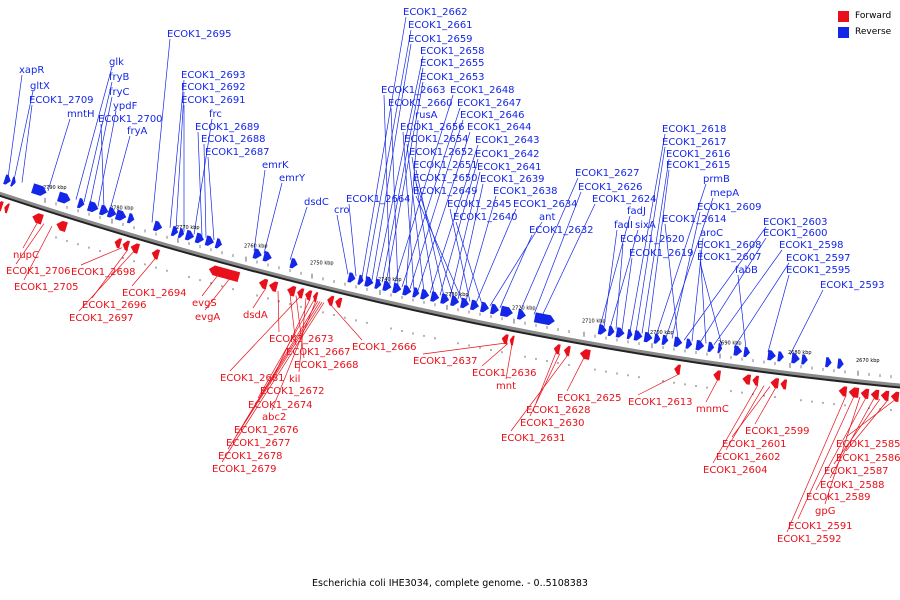  I want to click on reverse-gene-label-ecok1-2650: ECOK1_2650, so click(445, 178).